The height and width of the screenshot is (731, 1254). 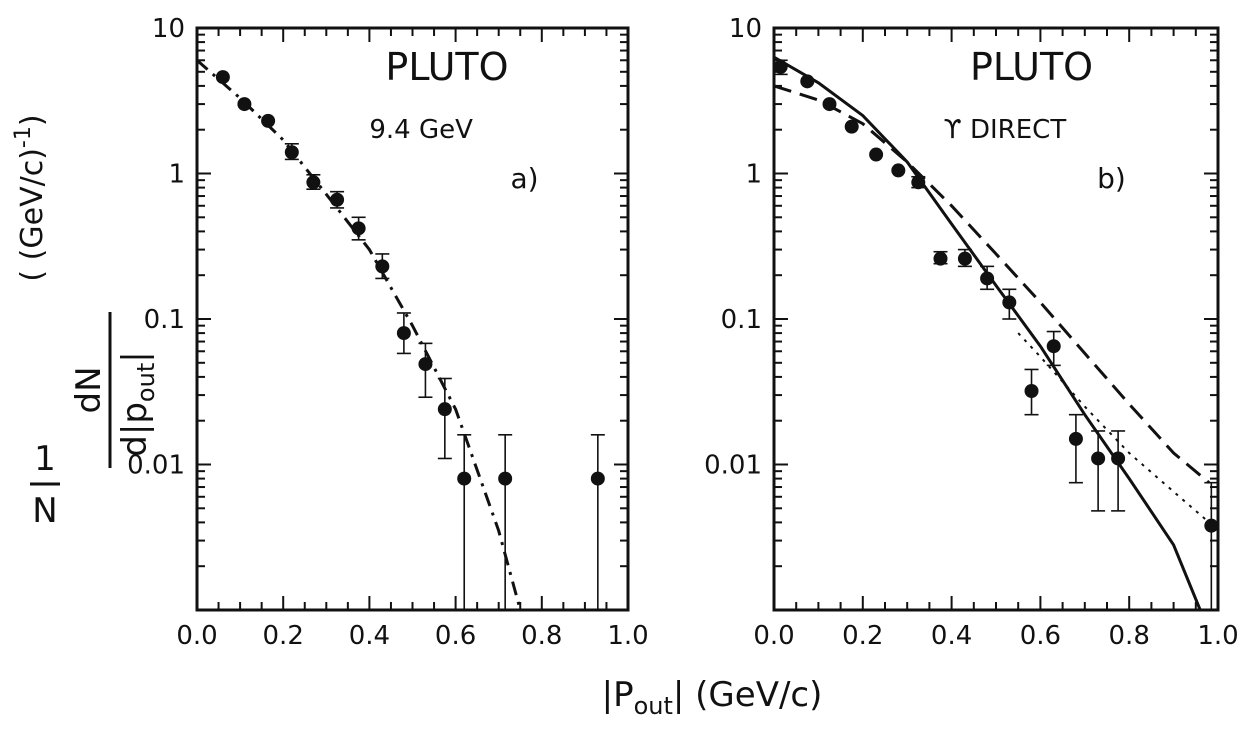 I want to click on panel-title-line: b), so click(x=1111, y=178).